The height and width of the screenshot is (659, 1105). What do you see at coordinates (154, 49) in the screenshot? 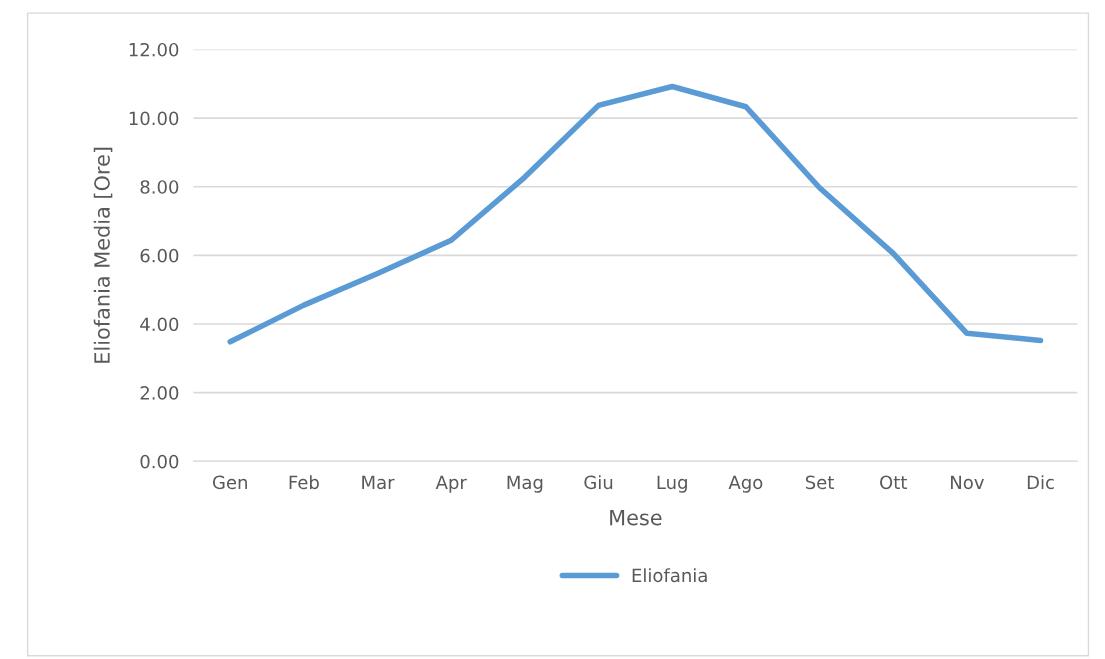
I see `y-tick-label: 12.00` at bounding box center [154, 49].